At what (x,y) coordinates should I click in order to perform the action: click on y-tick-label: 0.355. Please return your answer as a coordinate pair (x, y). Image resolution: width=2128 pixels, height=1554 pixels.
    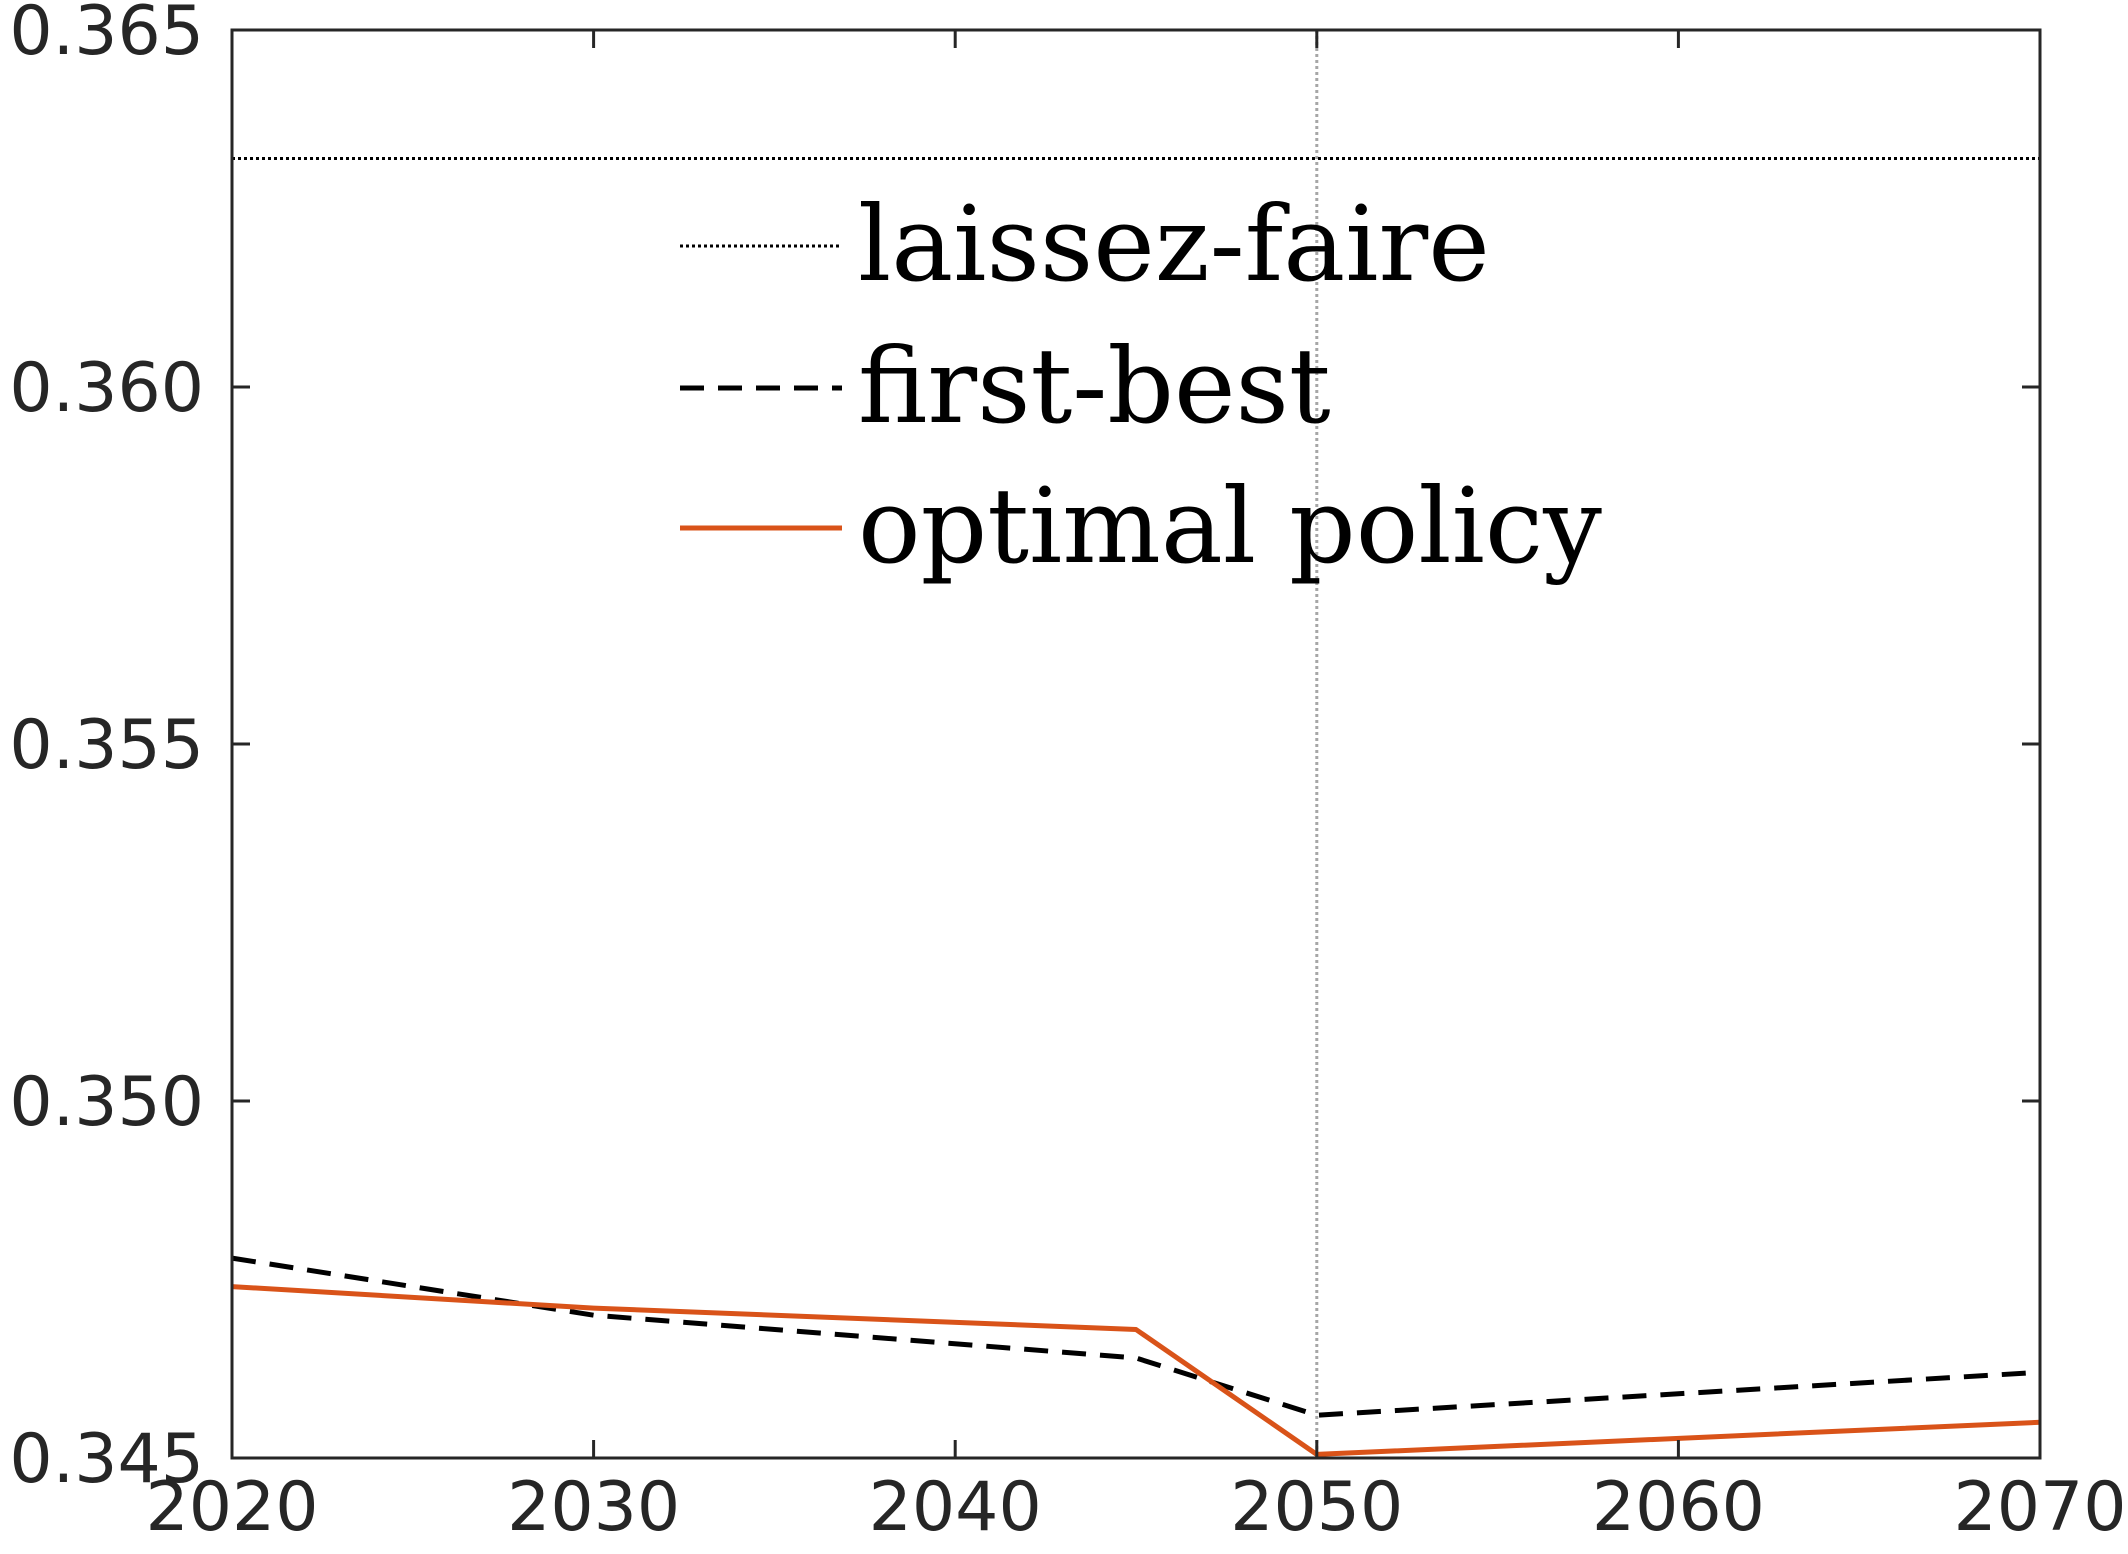
    Looking at the image, I should click on (106, 745).